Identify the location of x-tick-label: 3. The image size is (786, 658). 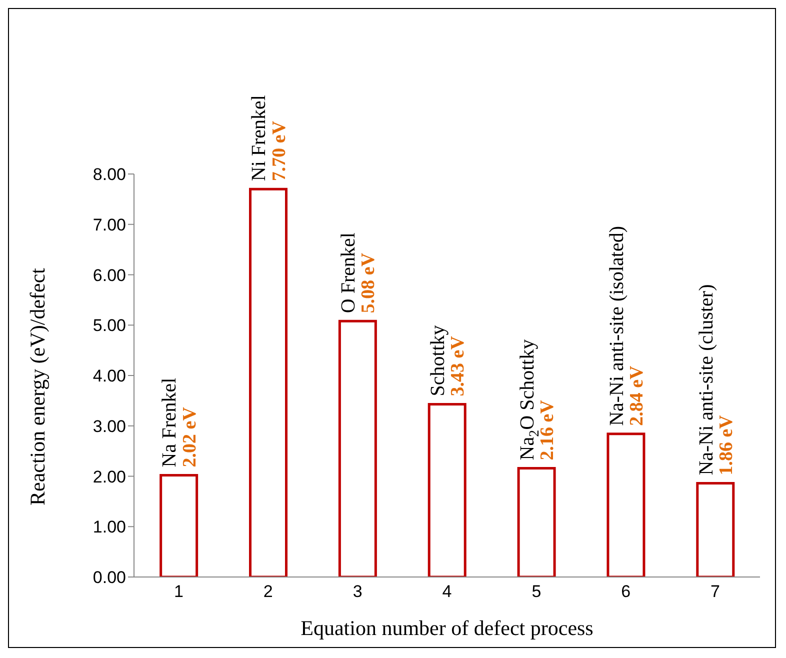
(357, 592).